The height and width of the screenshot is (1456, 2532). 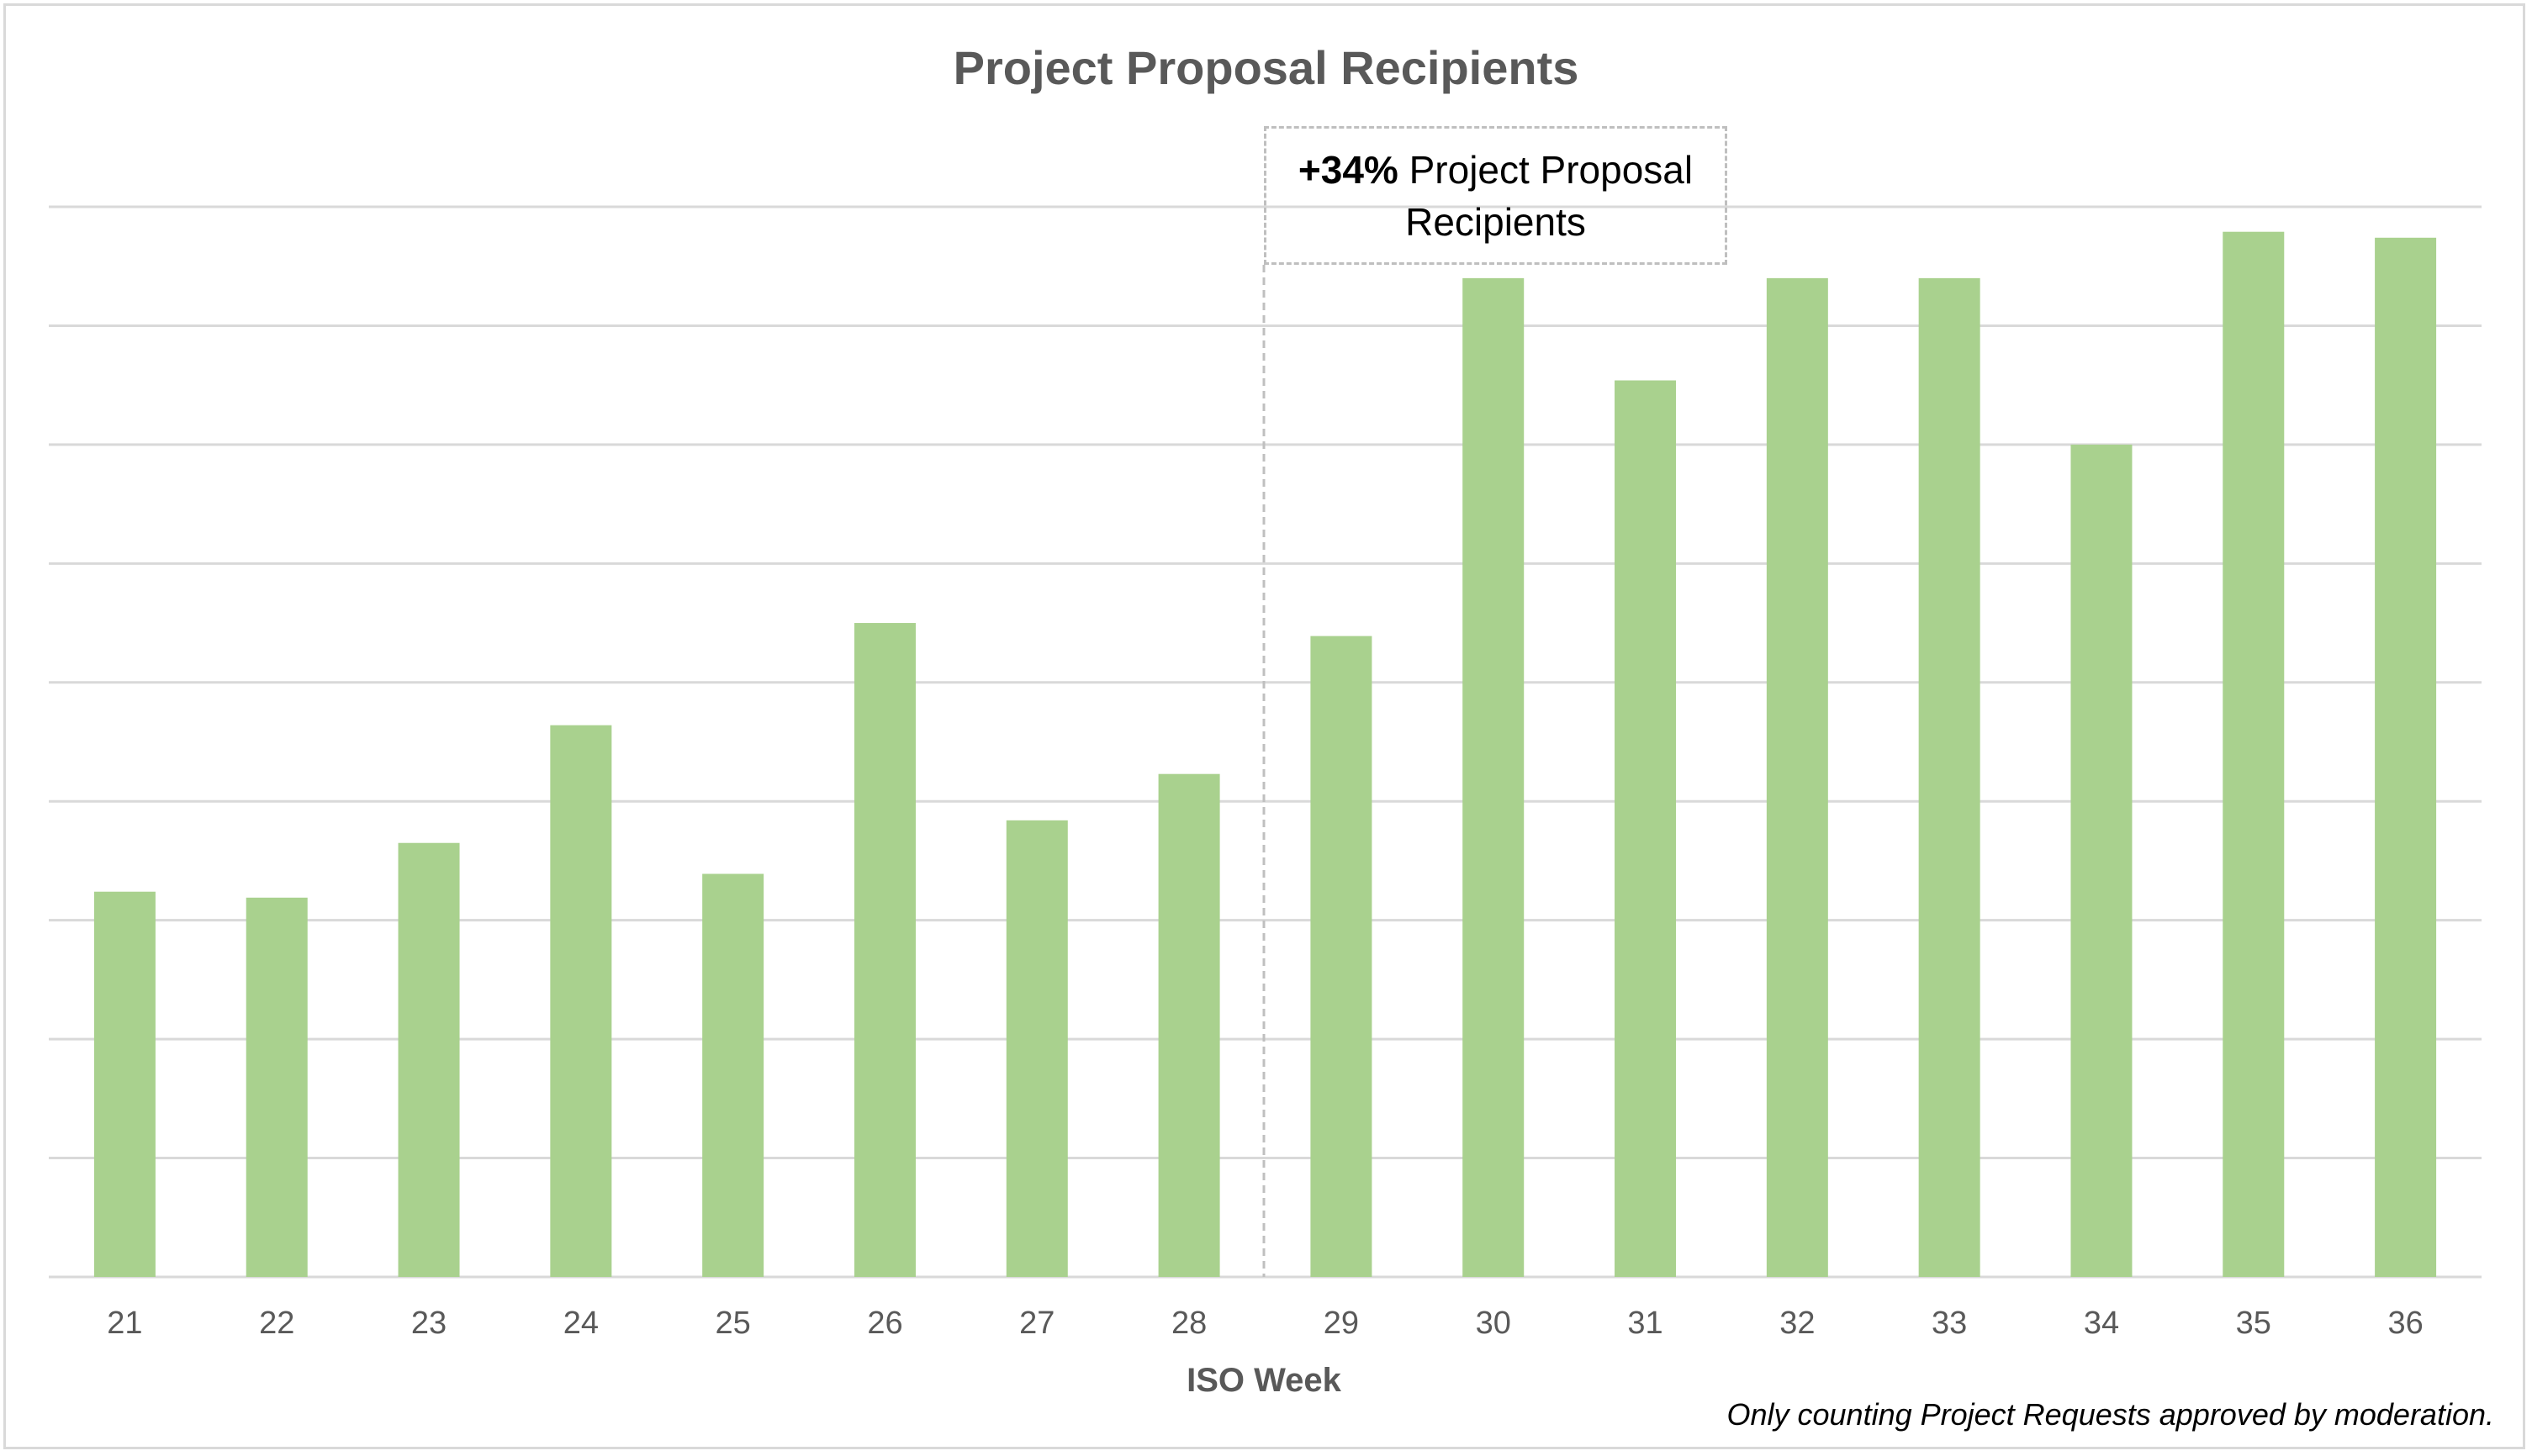 I want to click on x-tick-label: 29, so click(x=1341, y=1323).